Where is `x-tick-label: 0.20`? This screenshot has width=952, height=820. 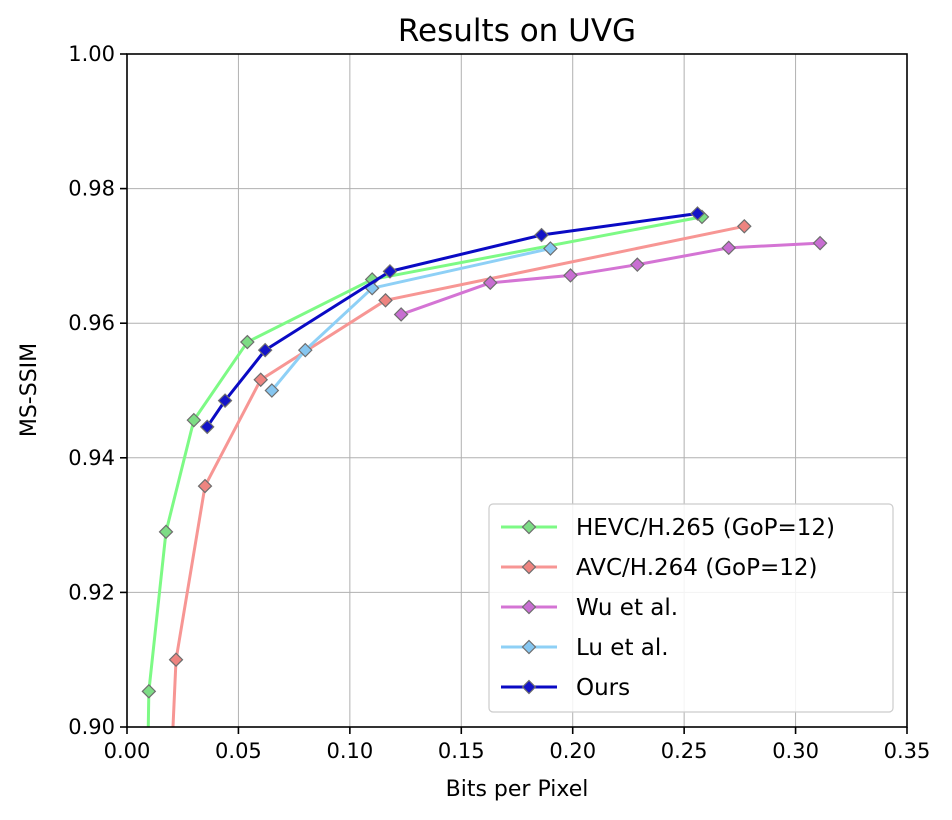 x-tick-label: 0.20 is located at coordinates (572, 751).